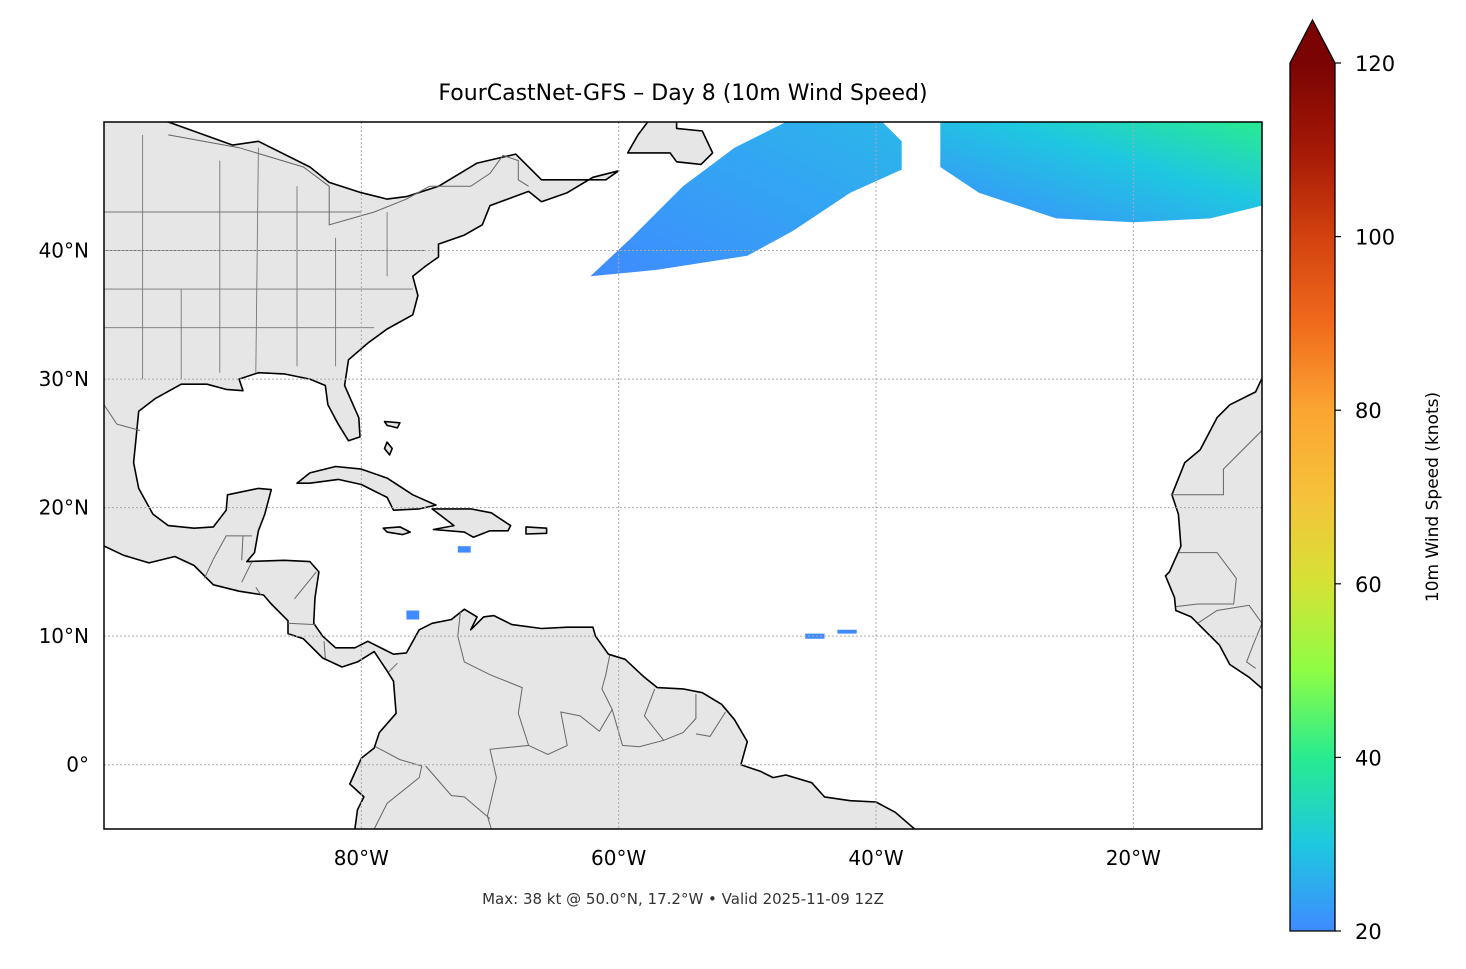  I want to click on y-tick-label: 40°N, so click(64, 251).